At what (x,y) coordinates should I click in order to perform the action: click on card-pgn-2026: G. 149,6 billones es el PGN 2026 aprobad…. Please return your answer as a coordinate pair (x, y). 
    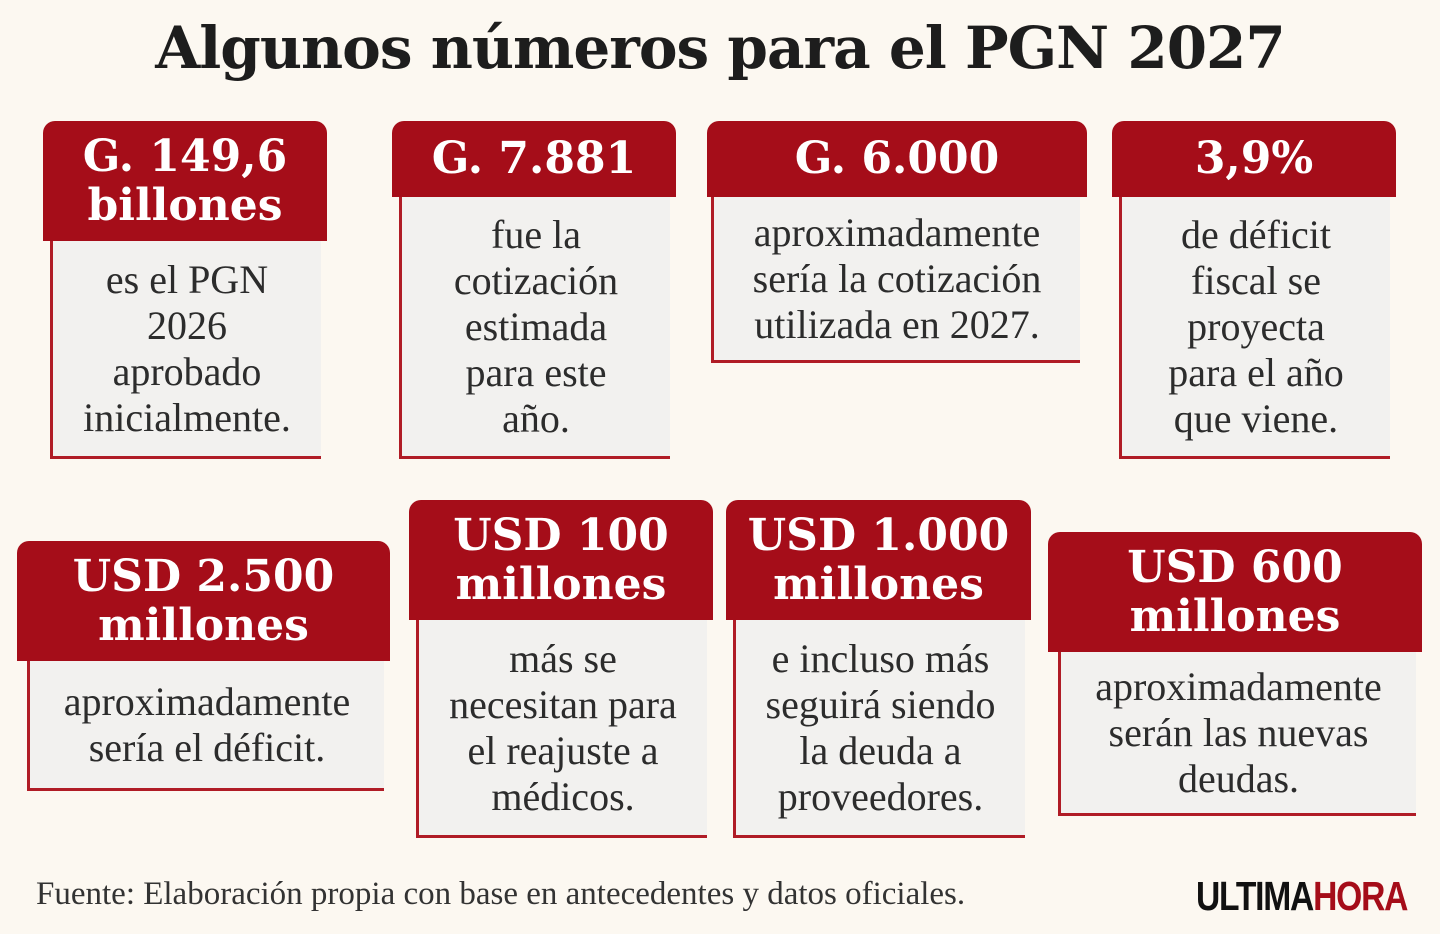
    Looking at the image, I should click on (185, 290).